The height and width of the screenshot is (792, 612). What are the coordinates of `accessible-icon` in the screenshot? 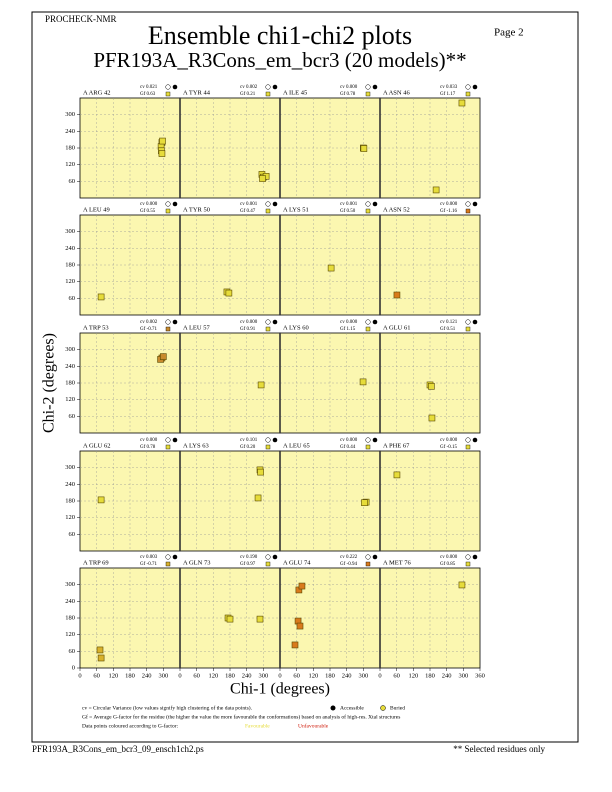 It's located at (333, 708).